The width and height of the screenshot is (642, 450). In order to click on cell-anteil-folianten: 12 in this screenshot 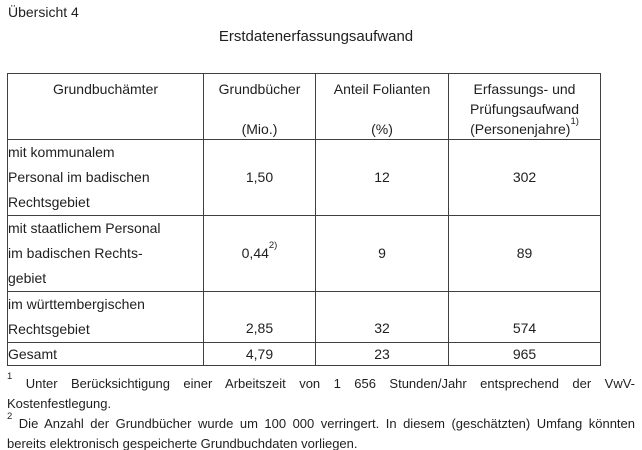, I will do `click(382, 177)`.